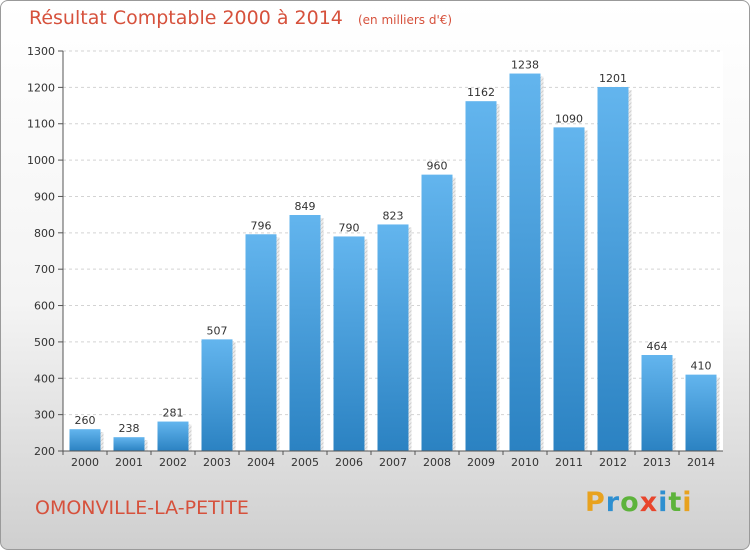 Image resolution: width=750 pixels, height=550 pixels. I want to click on y-tick-label: 1000, so click(41, 160).